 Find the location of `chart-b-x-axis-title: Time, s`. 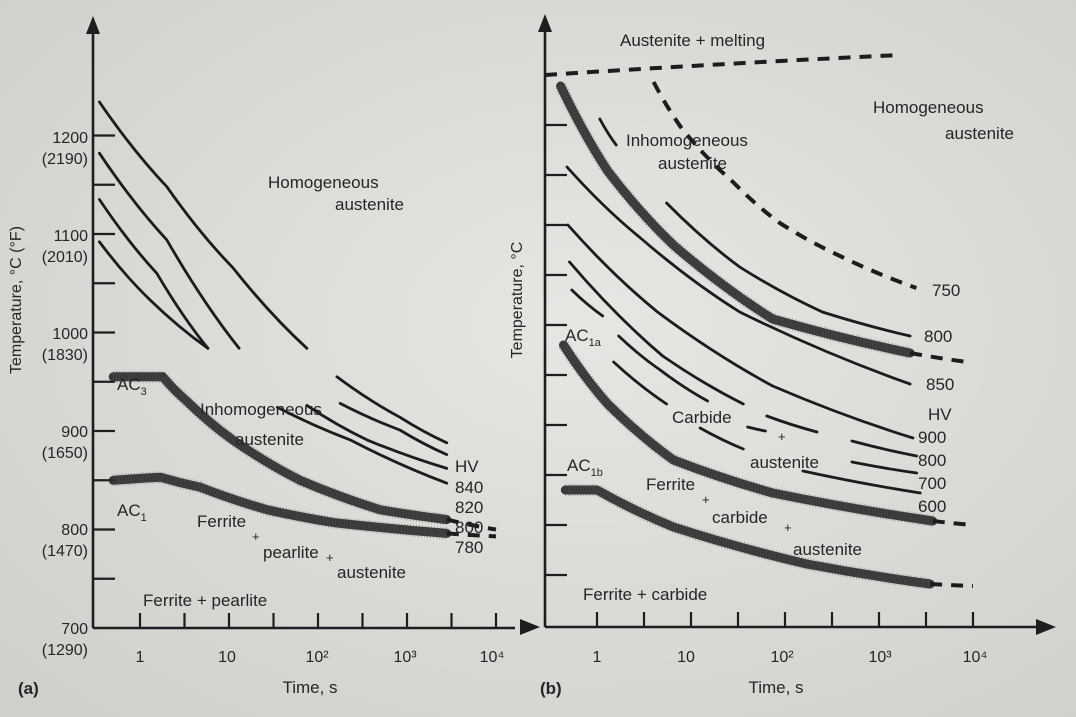

chart-b-x-axis-title: Time, s is located at coordinates (775, 687).